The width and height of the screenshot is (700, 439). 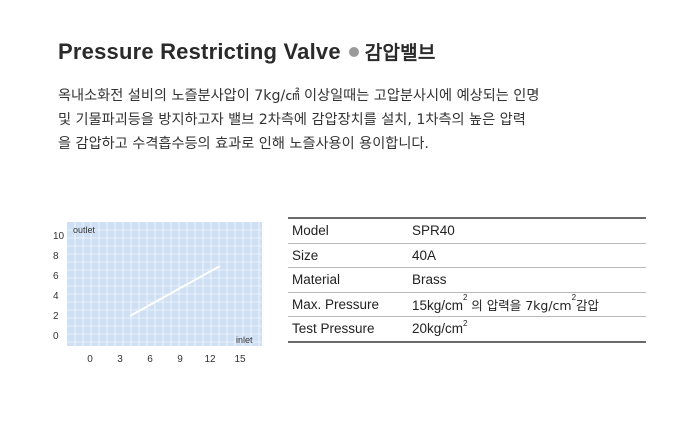 What do you see at coordinates (150, 359) in the screenshot?
I see `x-tick-label: 6` at bounding box center [150, 359].